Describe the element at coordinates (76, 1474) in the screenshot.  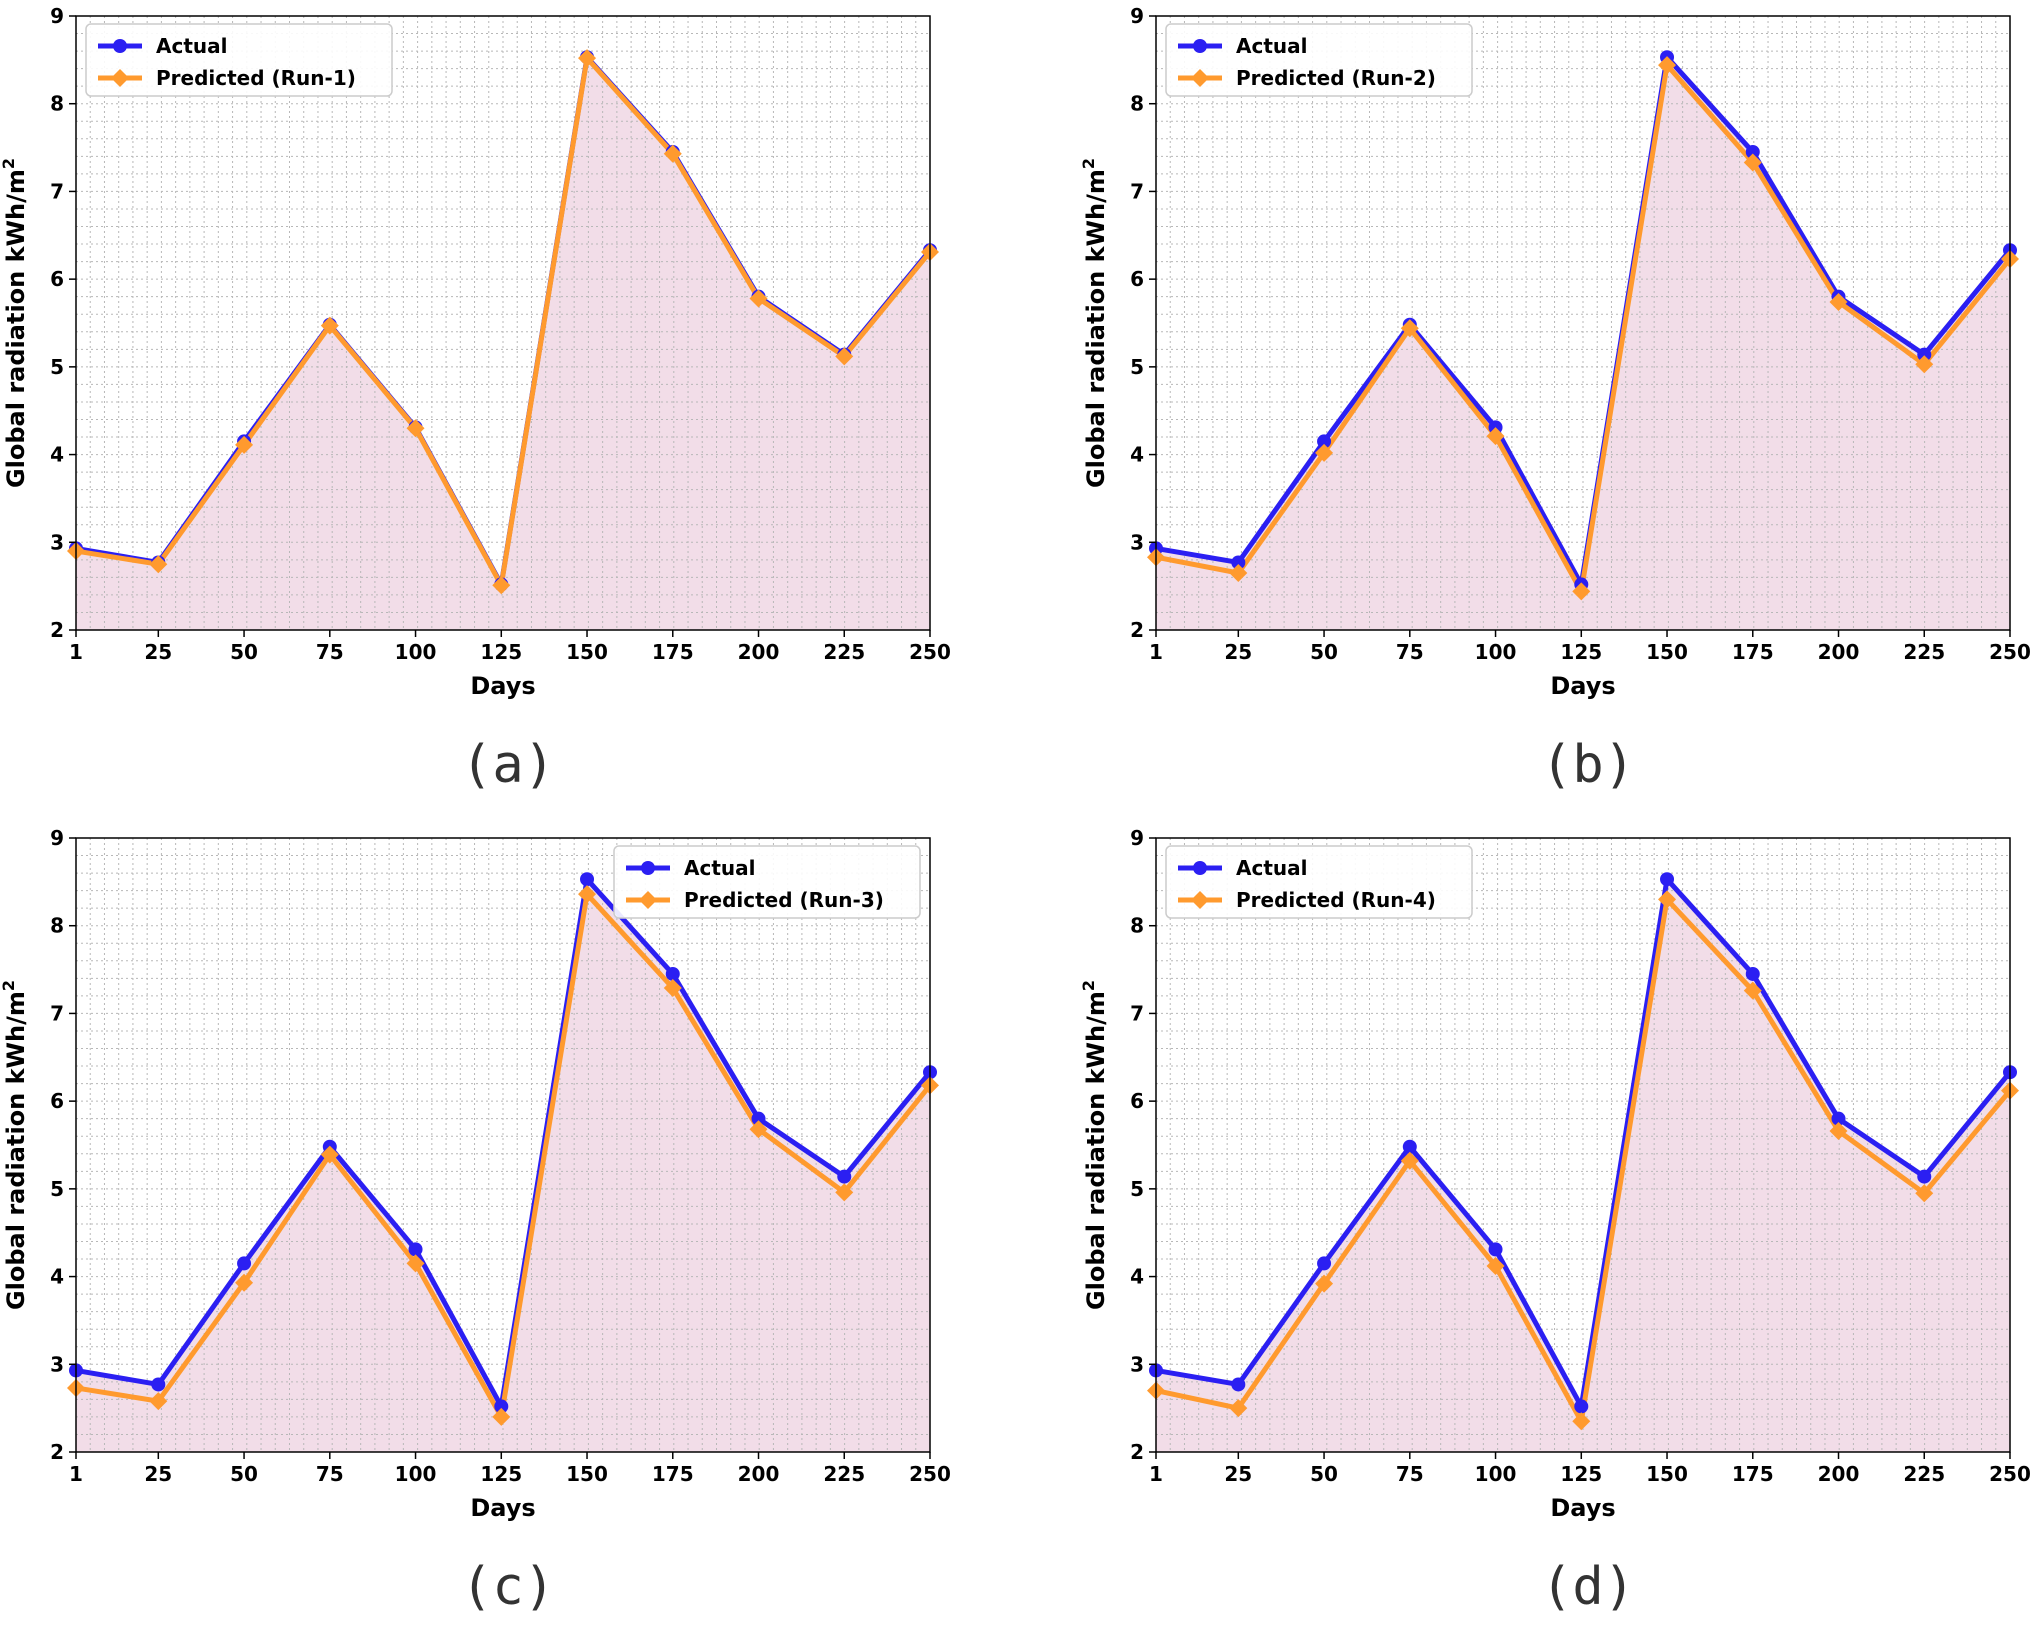
I see `x-tick-label: 1` at that location.